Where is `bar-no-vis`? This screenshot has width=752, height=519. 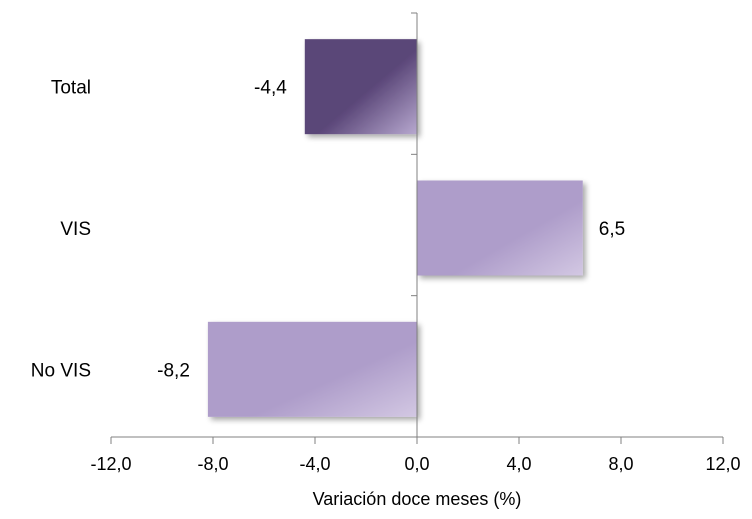
bar-no-vis is located at coordinates (312, 369).